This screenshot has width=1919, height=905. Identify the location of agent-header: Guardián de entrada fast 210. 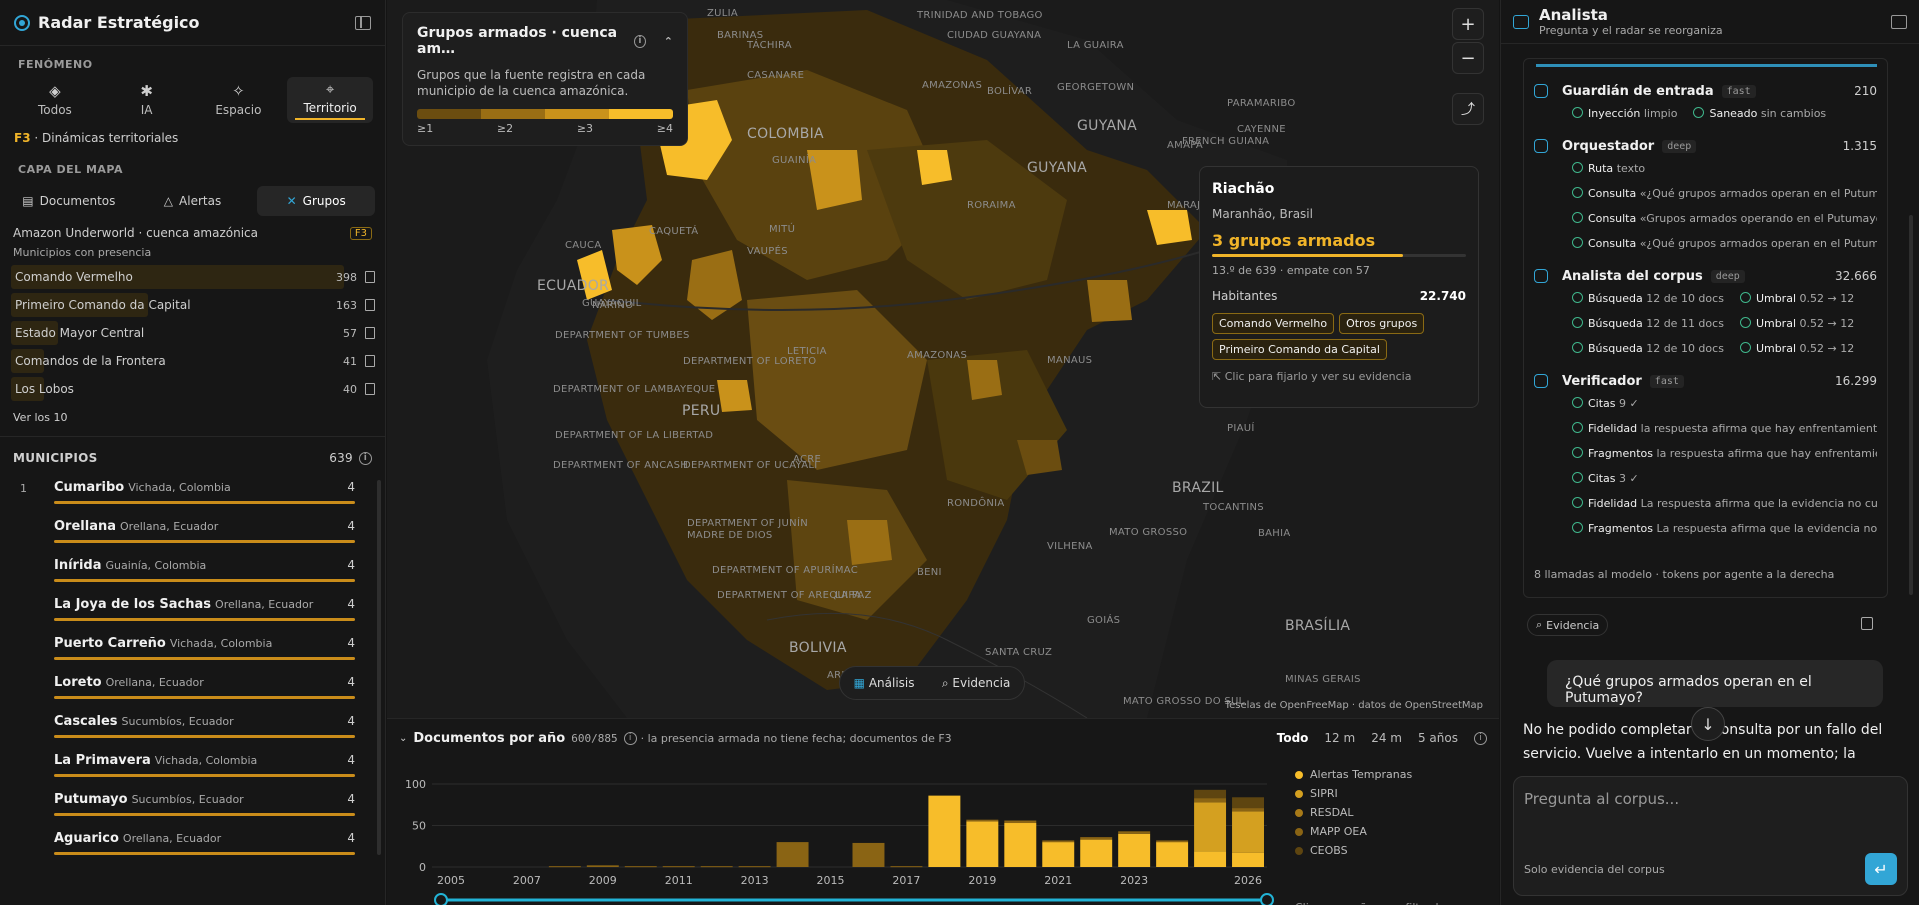
(1705, 91).